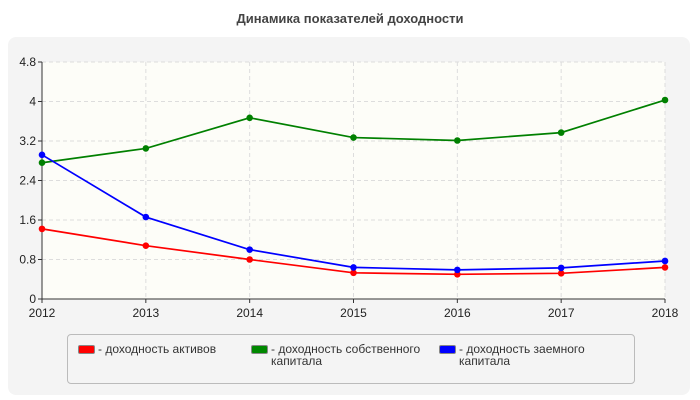 The image size is (700, 400). I want to click on x-tick-label: 2017, so click(561, 313).